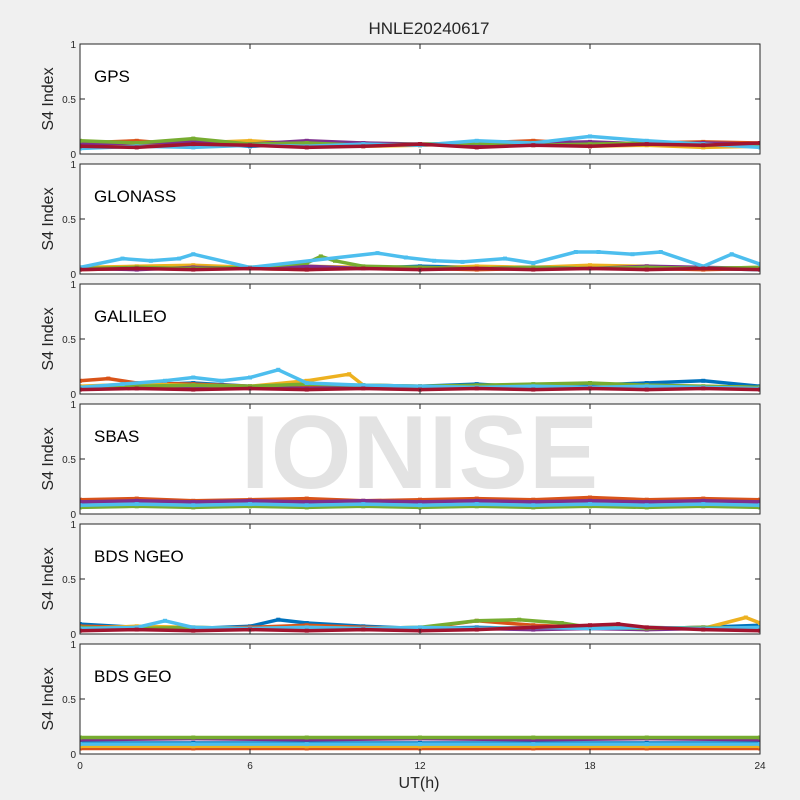 This screenshot has height=800, width=800. What do you see at coordinates (73, 645) in the screenshot?
I see `y-tick-label: 1` at bounding box center [73, 645].